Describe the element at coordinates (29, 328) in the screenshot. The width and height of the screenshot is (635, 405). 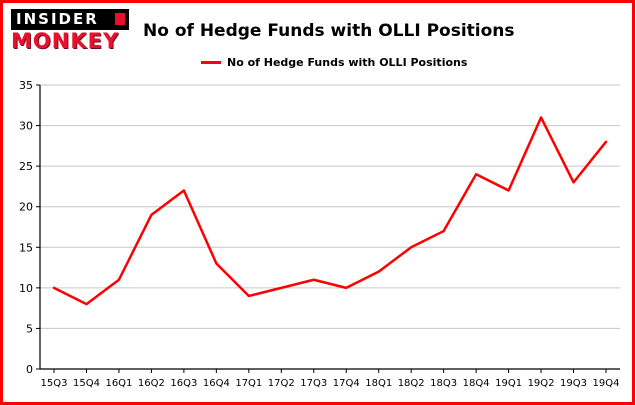
I see `svg-text: 5` at that location.